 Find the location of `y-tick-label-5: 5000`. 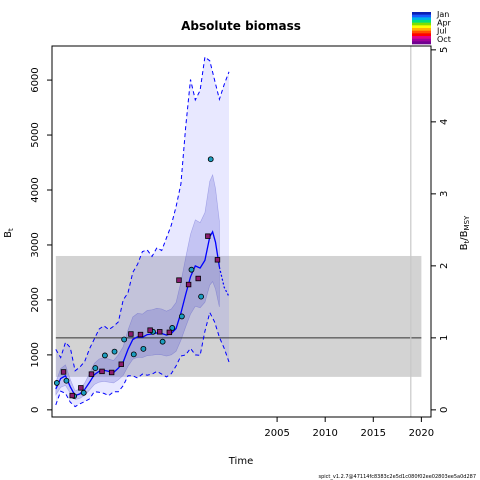

y-tick-label-5: 5000 is located at coordinates (35, 134).